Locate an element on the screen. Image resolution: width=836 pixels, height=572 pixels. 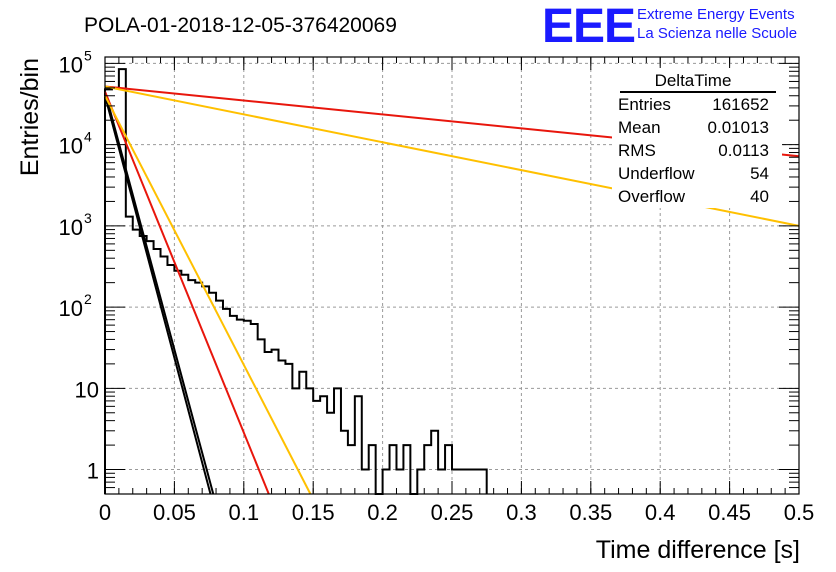
logo-mark: EEE is located at coordinates (588, 26).